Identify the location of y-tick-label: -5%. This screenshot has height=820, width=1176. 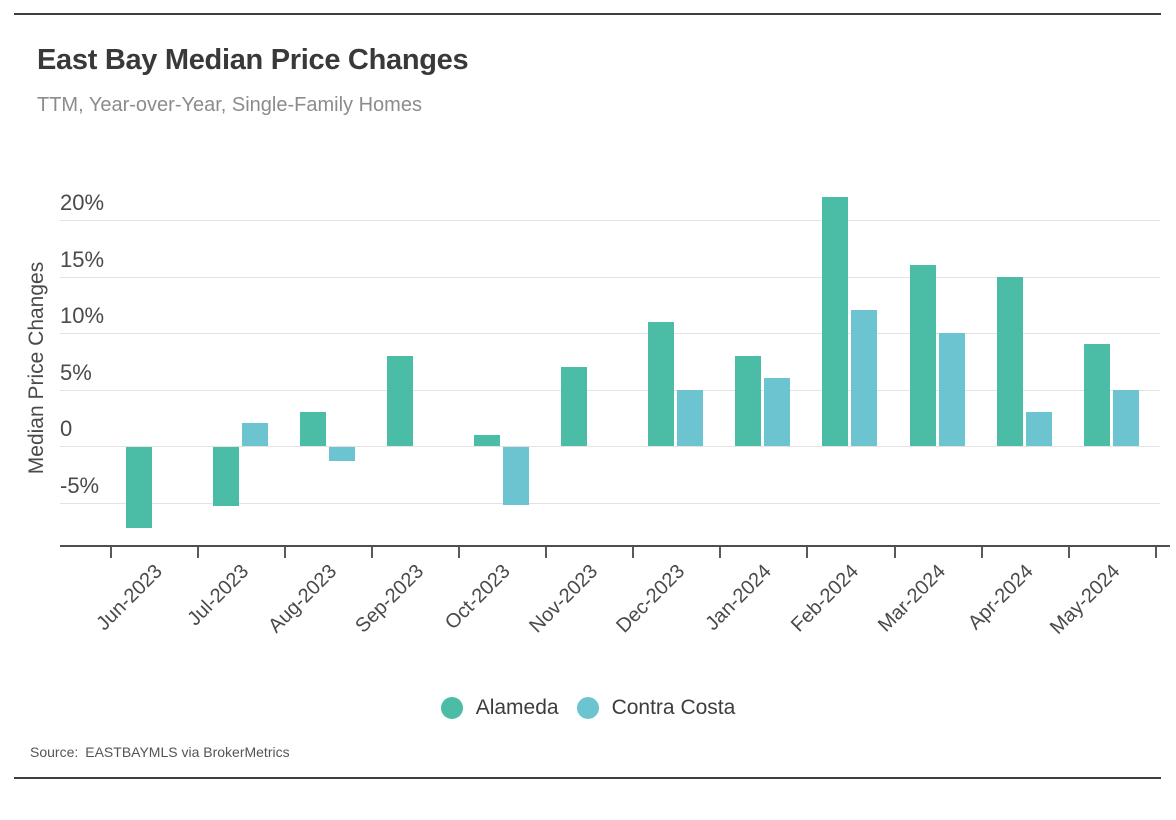
(80, 485).